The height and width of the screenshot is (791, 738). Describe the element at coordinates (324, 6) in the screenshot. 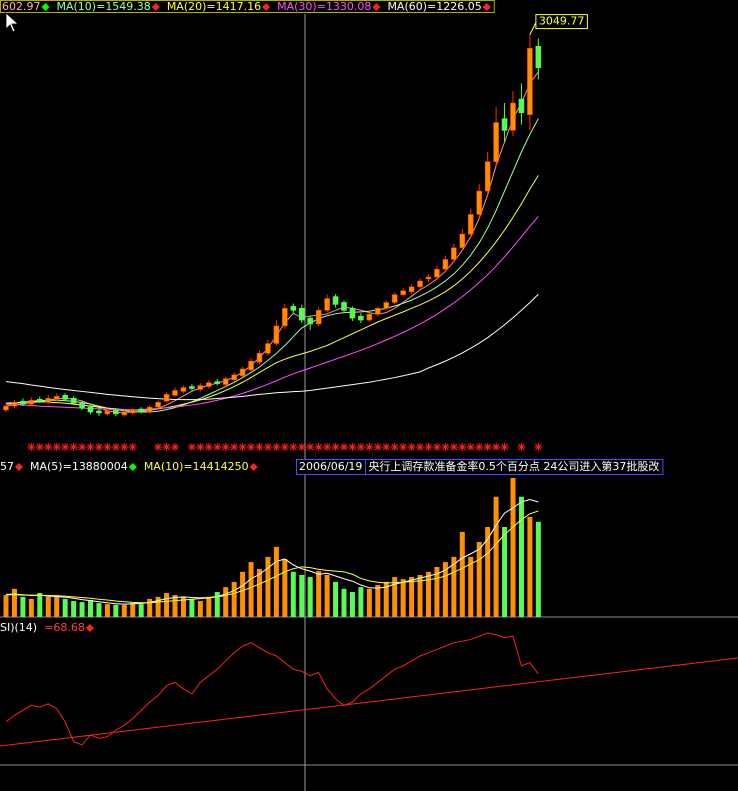

I see `legend-label: MA(30)=1330.08` at that location.